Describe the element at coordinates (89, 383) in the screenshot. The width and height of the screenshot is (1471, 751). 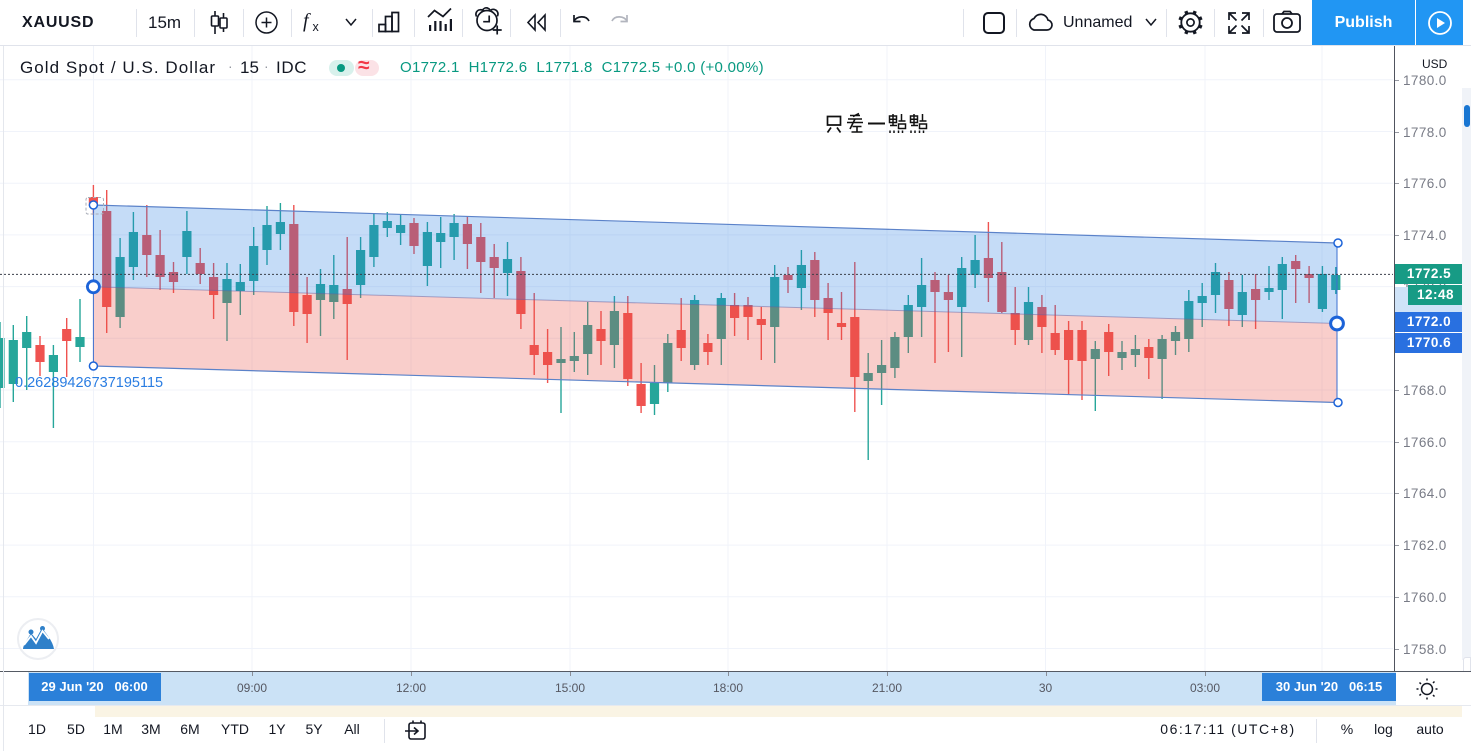
I see `svg-text: 0.26289426737195115` at that location.